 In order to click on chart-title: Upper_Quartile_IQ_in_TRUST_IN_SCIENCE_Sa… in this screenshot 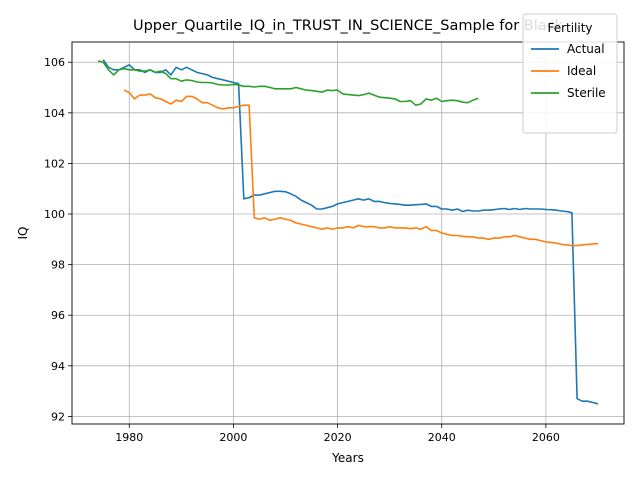, I will do `click(348, 26)`.